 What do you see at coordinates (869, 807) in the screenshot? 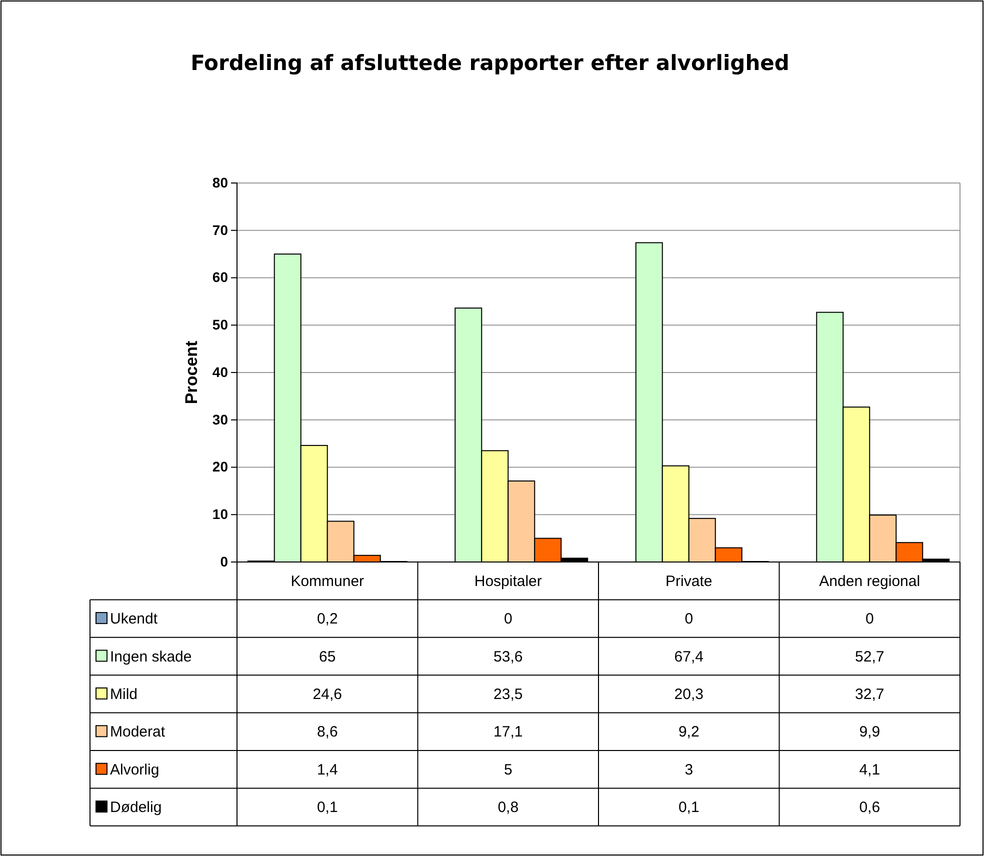
I see `data-label: 0,6` at bounding box center [869, 807].